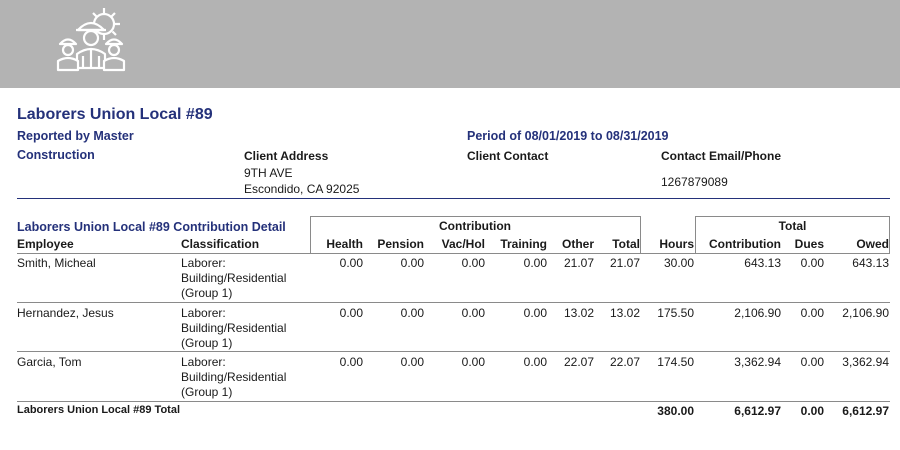  What do you see at coordinates (578, 362) in the screenshot?
I see `other-value: 22.07` at bounding box center [578, 362].